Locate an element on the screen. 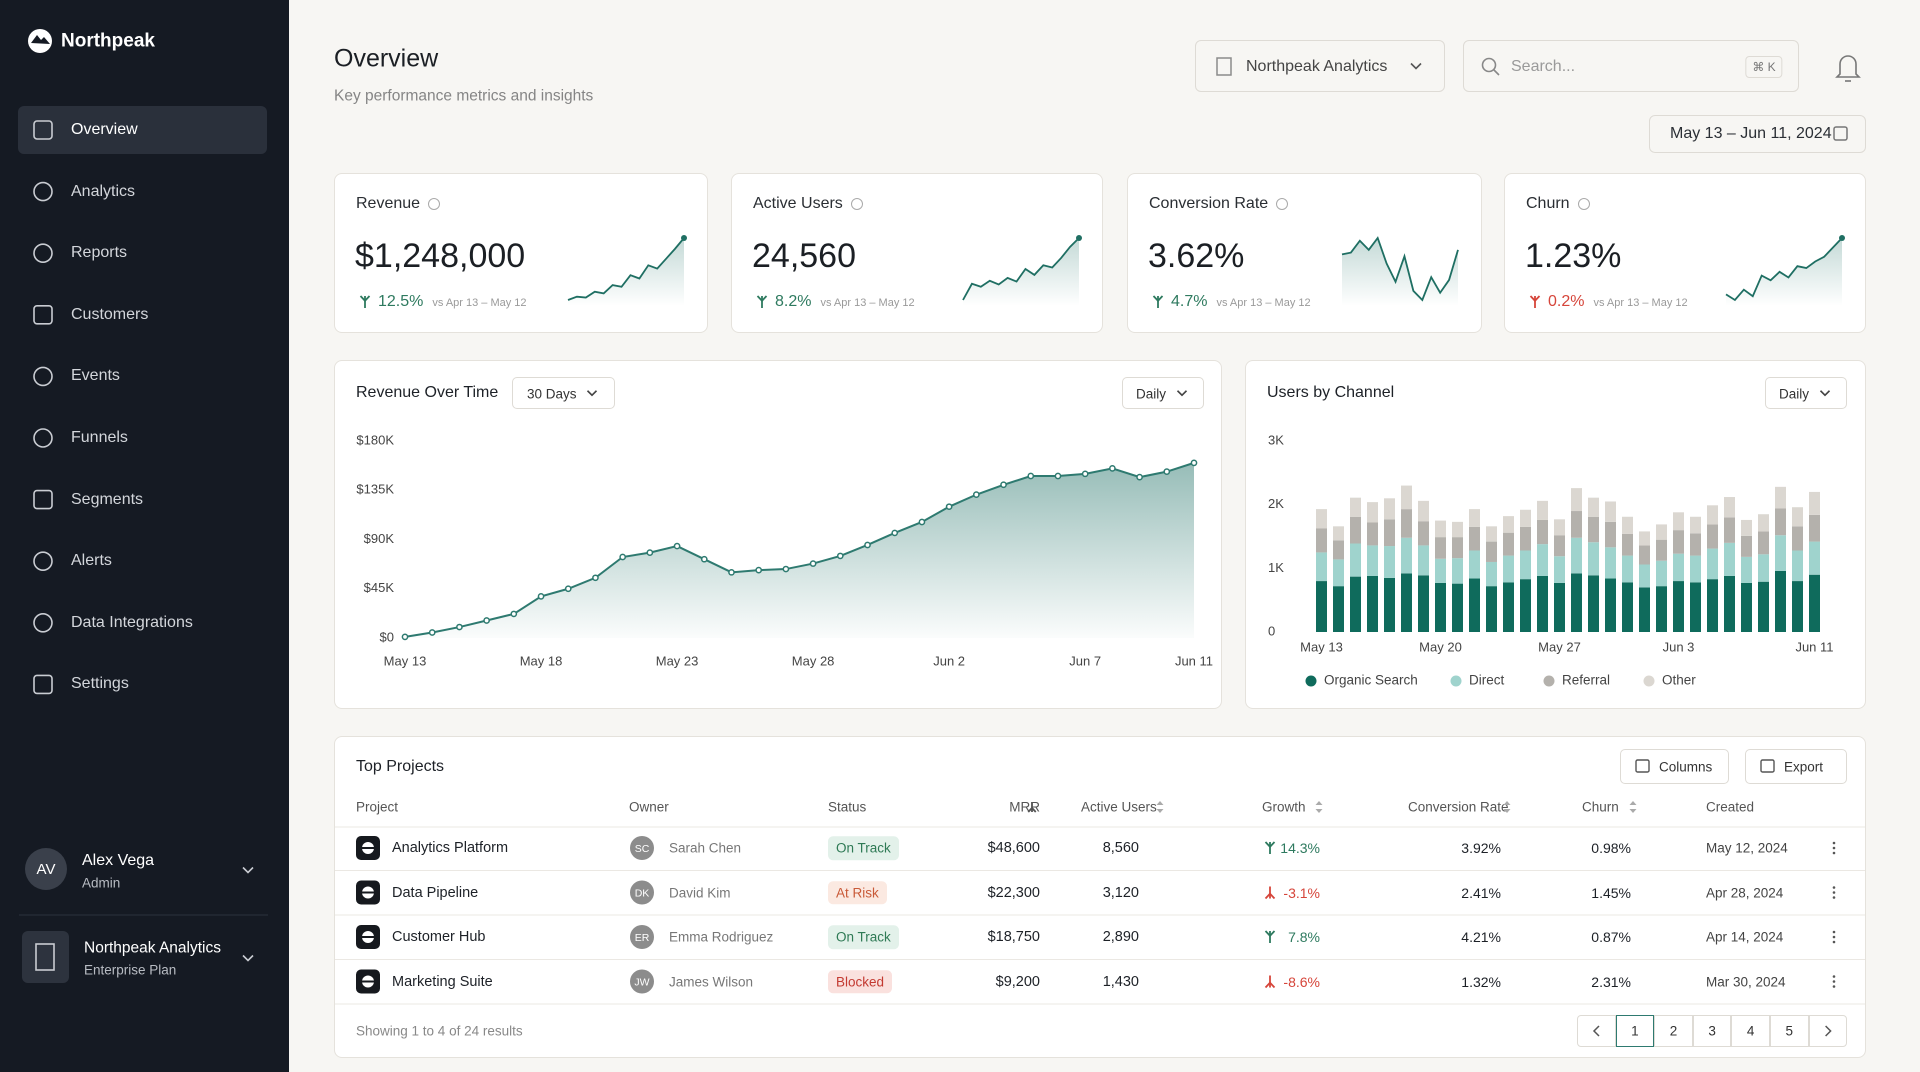  range-select is located at coordinates (563, 393).